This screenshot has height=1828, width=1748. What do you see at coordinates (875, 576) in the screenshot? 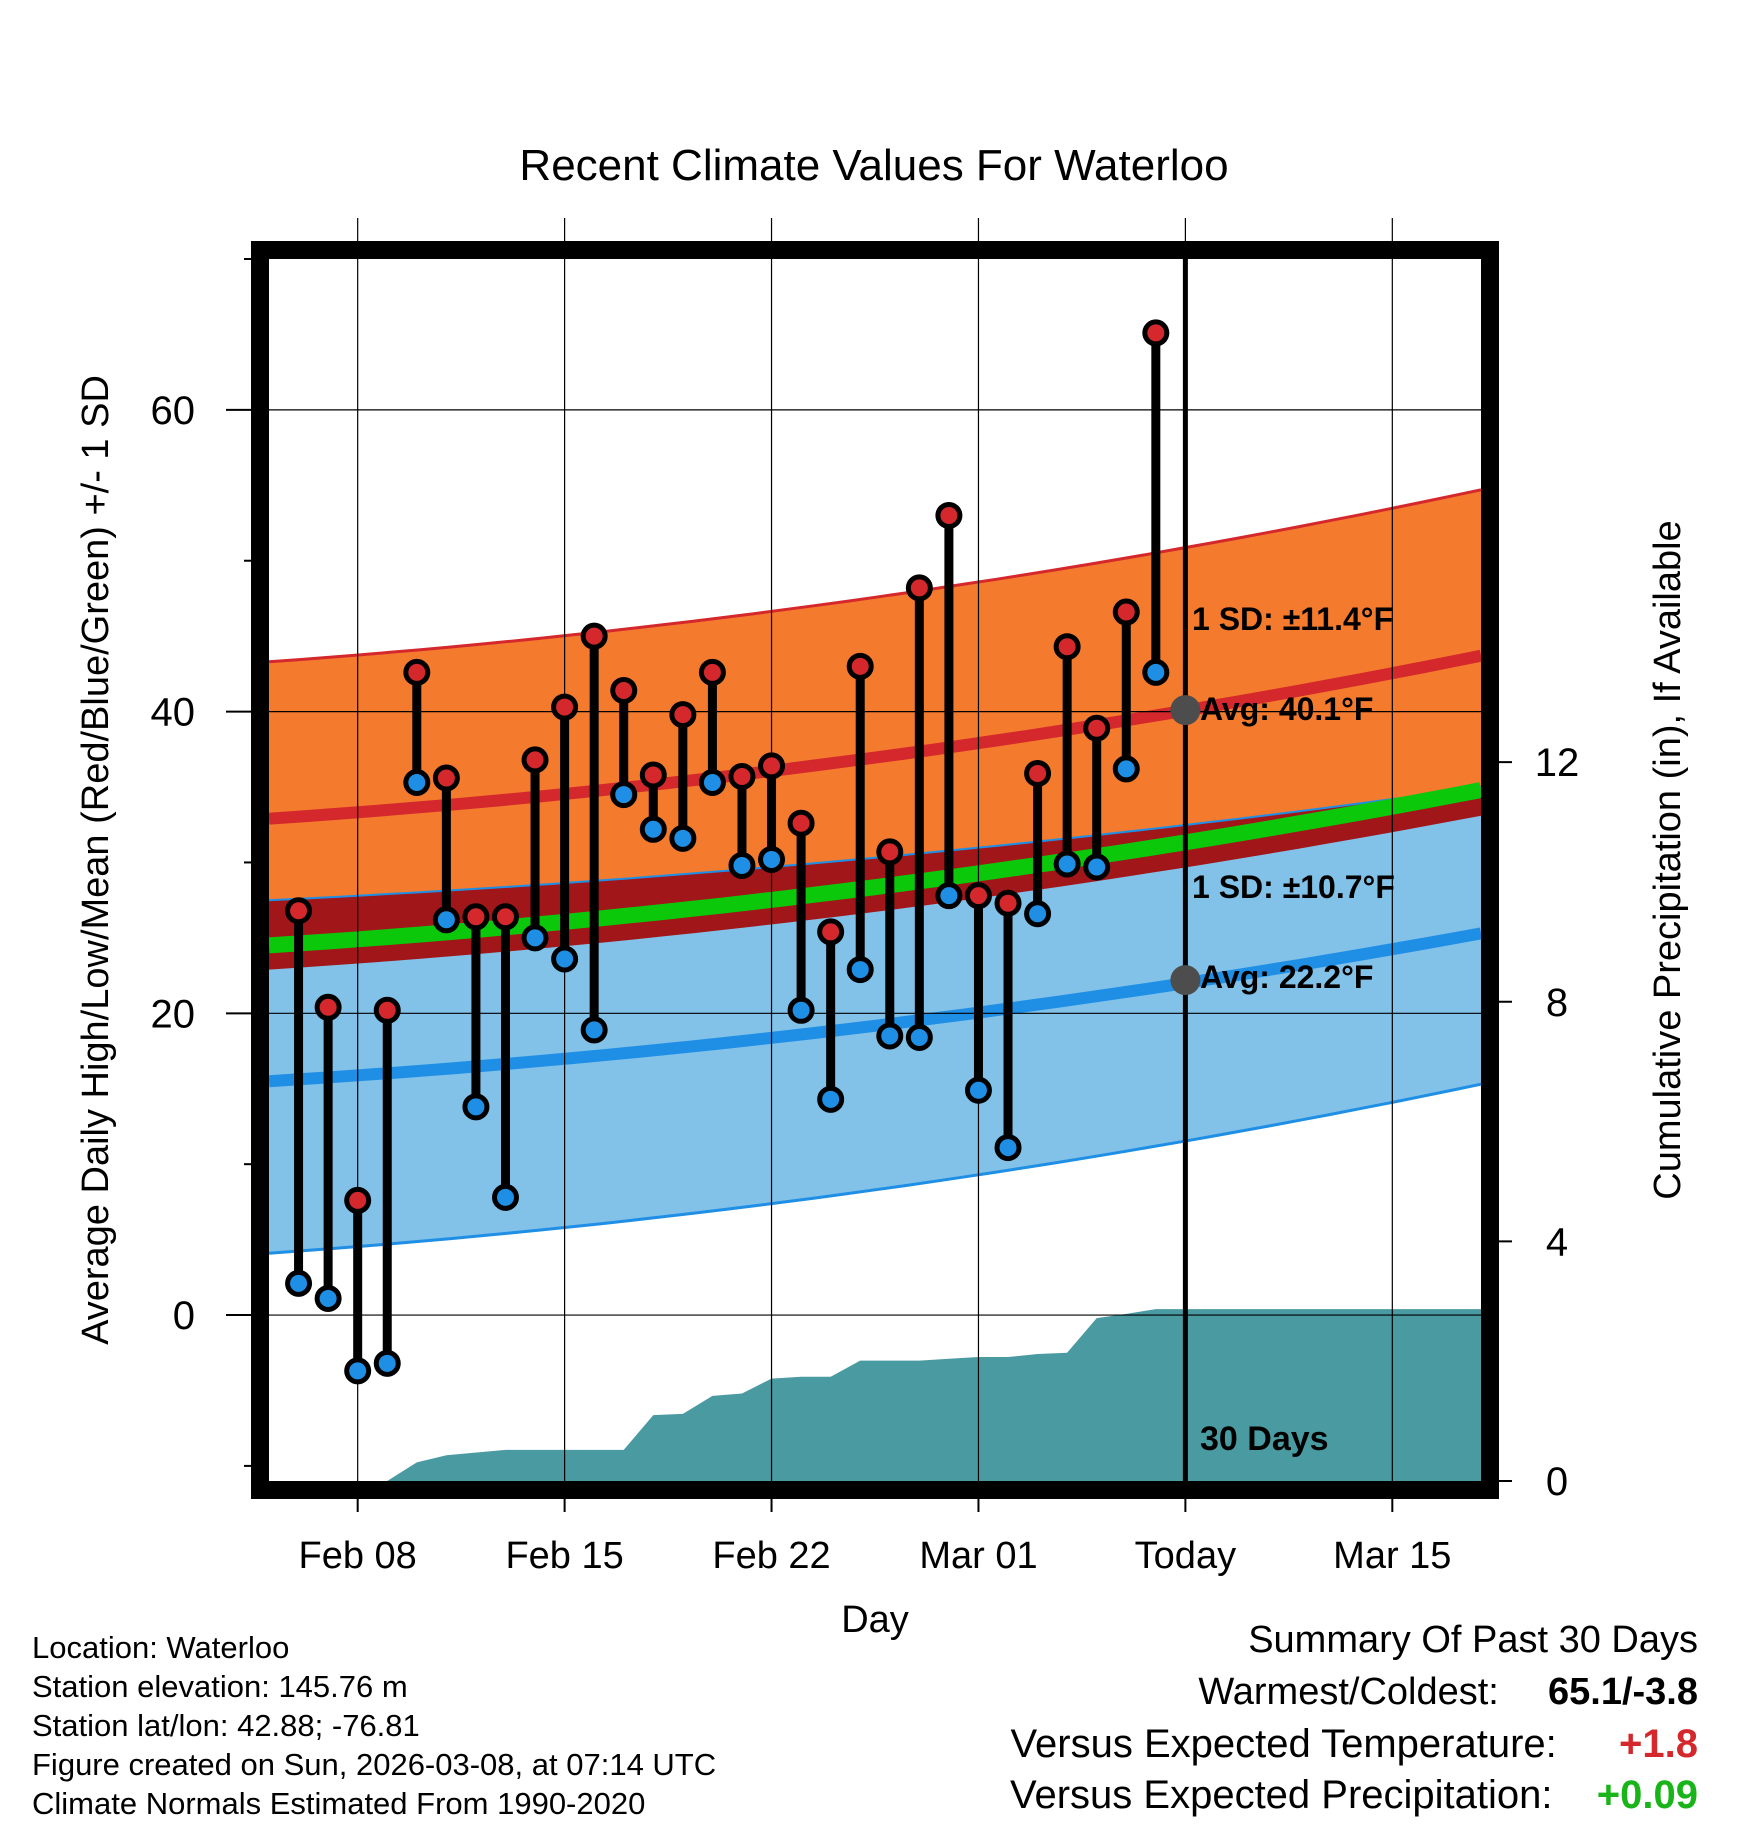
I see `high-upper-line` at bounding box center [875, 576].